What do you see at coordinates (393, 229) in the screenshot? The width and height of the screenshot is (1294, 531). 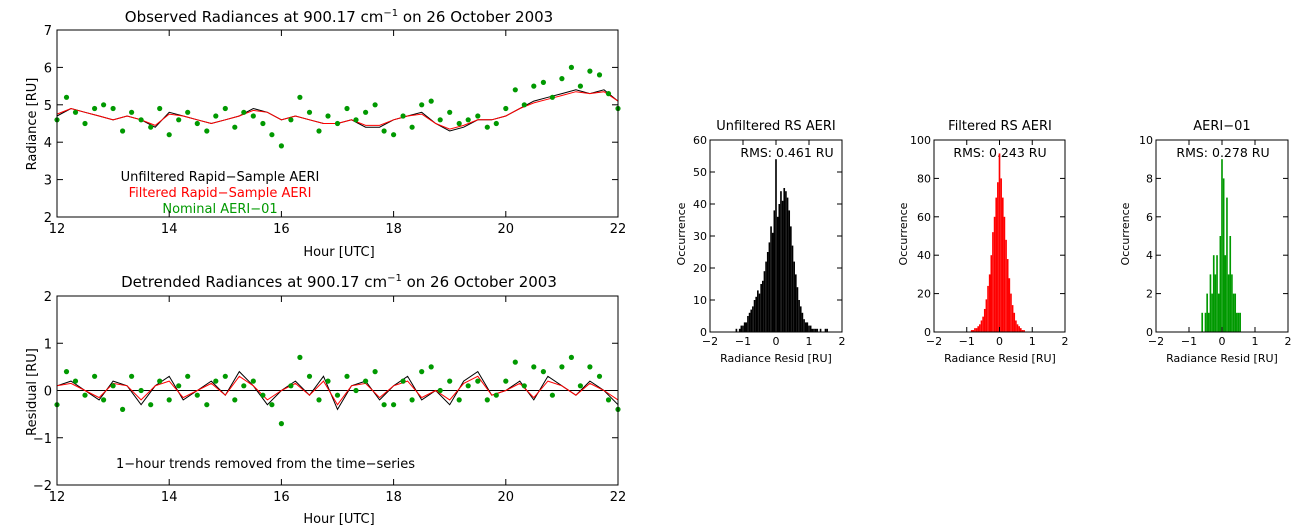 I see `x-tick-label: 18` at bounding box center [393, 229].